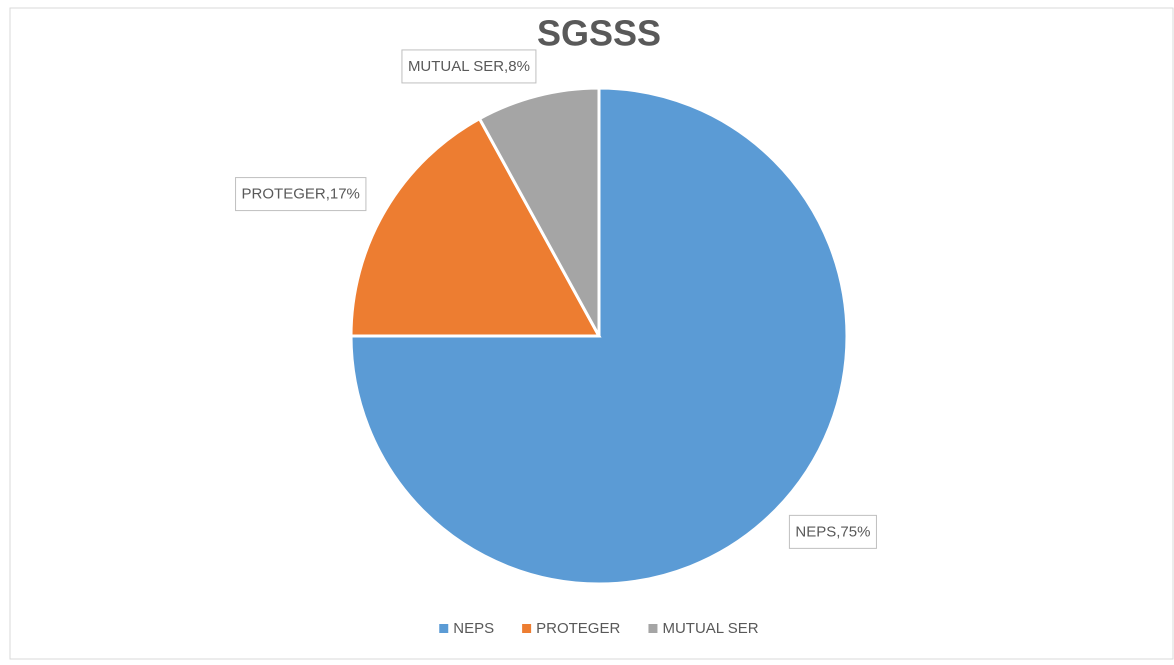  I want to click on data-label-text: PROTEGER,17%, so click(301, 194).